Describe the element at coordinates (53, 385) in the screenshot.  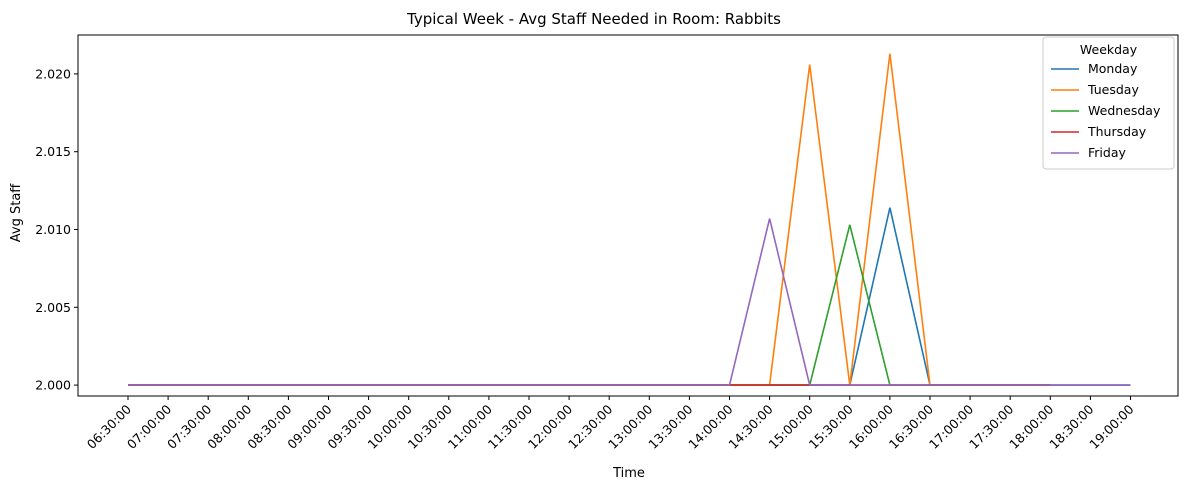
I see `y-tick-label: 2.000` at that location.